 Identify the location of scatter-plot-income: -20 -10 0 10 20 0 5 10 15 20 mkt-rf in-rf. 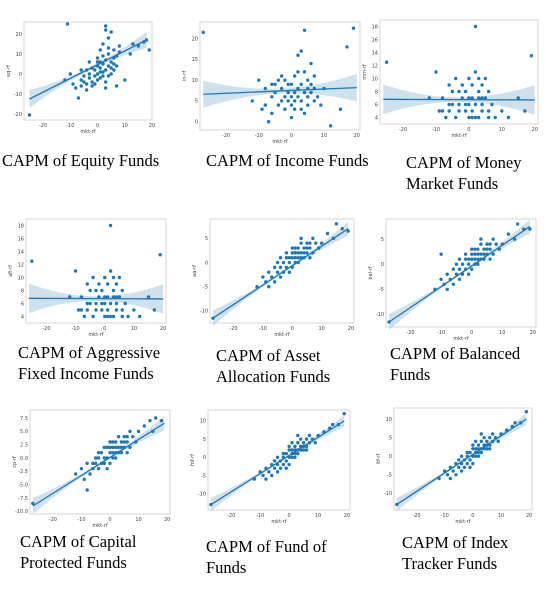
(271, 83).